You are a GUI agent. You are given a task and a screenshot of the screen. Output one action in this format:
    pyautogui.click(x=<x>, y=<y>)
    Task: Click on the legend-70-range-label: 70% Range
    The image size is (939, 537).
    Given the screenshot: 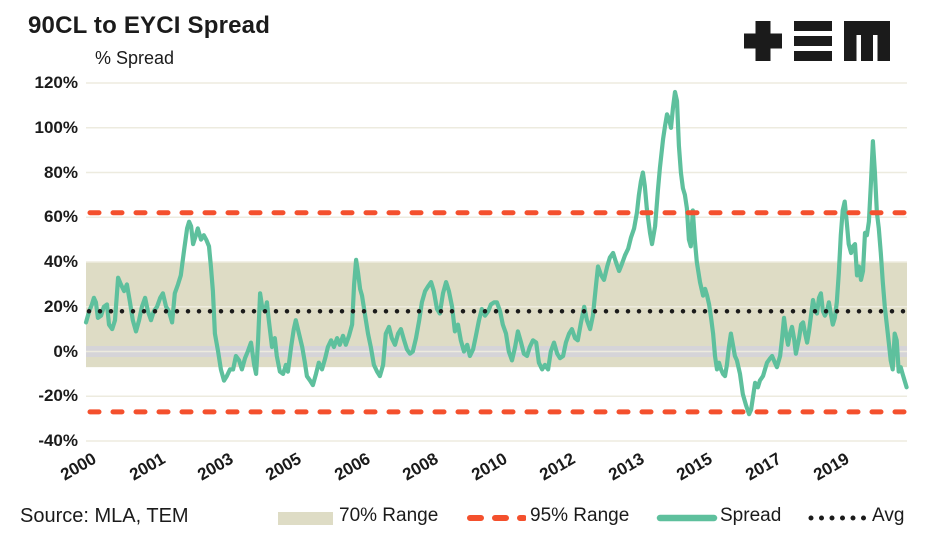 What is the action you would take?
    pyautogui.click(x=389, y=515)
    